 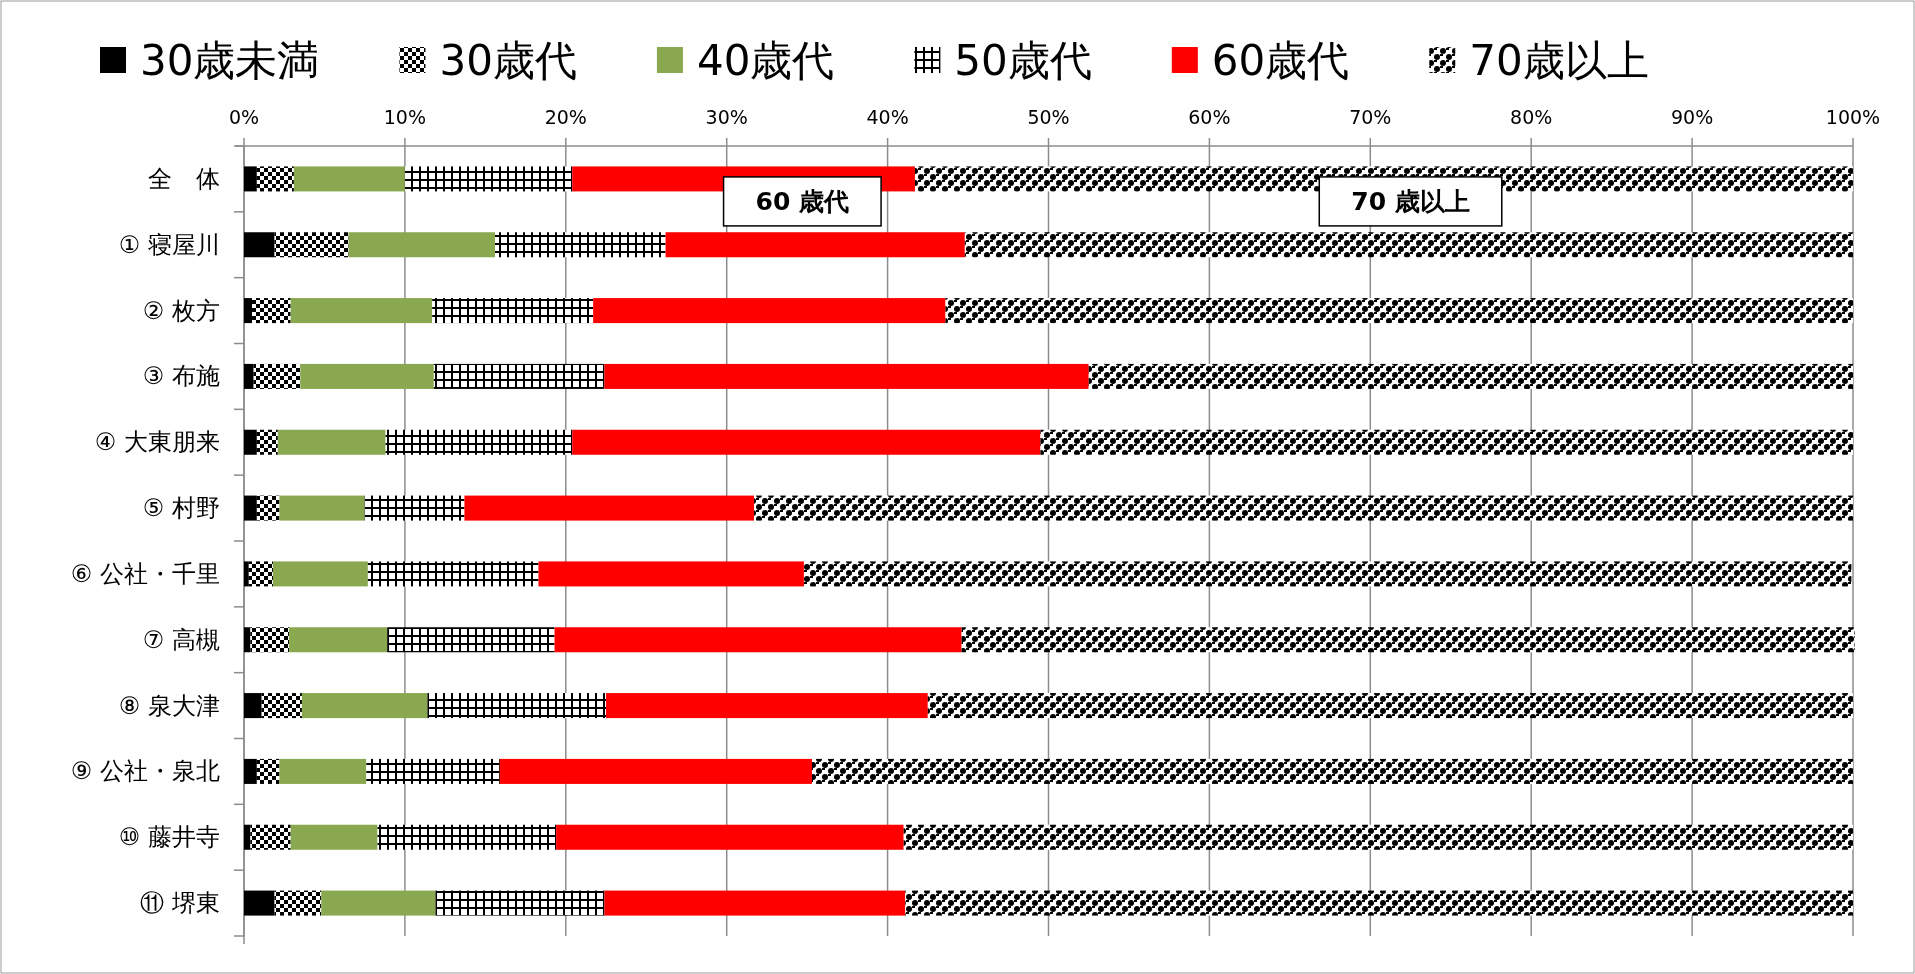 I want to click on y-tick-label: ⑦ 高槻, so click(x=181, y=639).